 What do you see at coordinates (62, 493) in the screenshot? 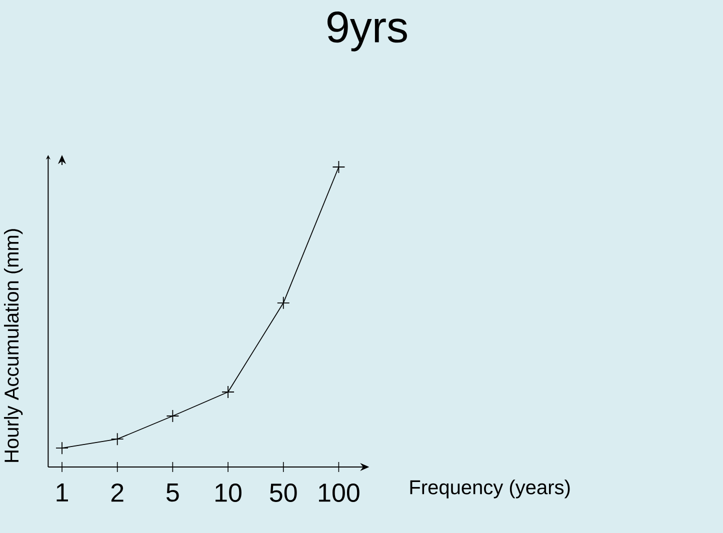
I see `x-tick-label: 1` at bounding box center [62, 493].